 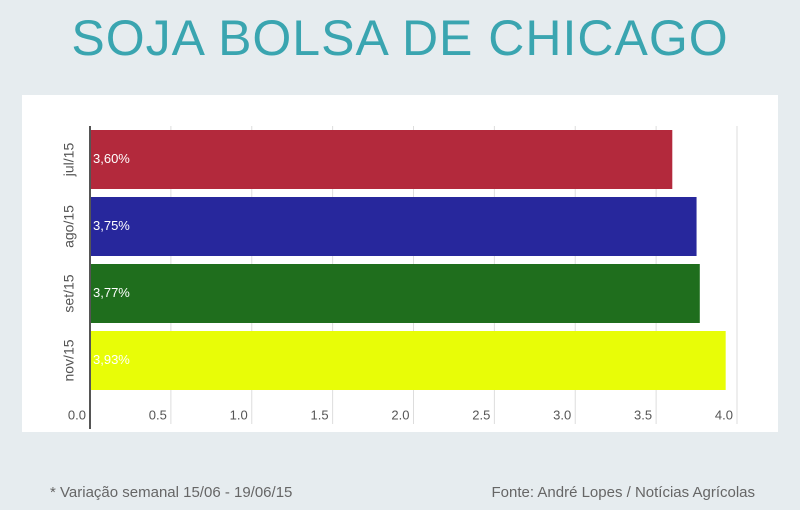 I want to click on x-tick-label: 4.0, so click(x=724, y=414).